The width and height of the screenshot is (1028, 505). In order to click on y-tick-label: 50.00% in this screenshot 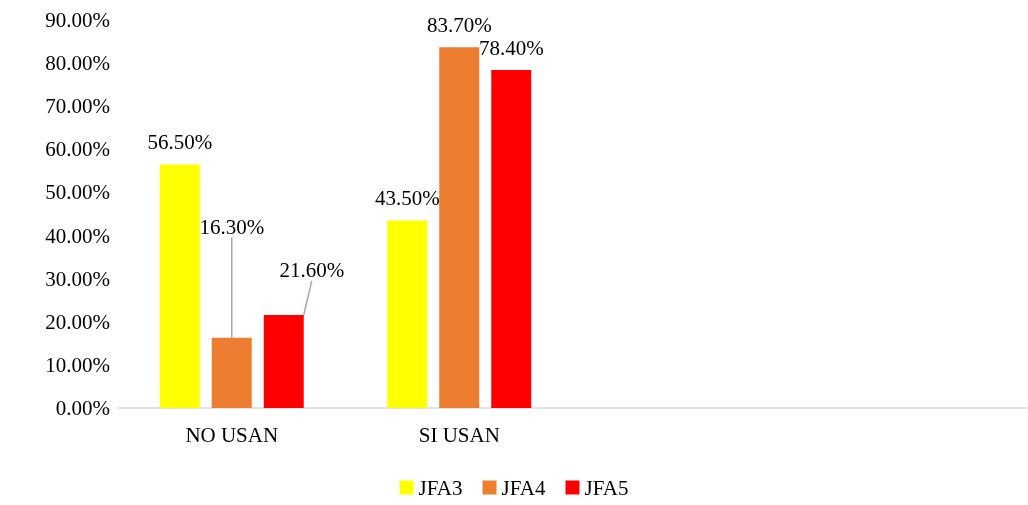, I will do `click(77, 192)`.